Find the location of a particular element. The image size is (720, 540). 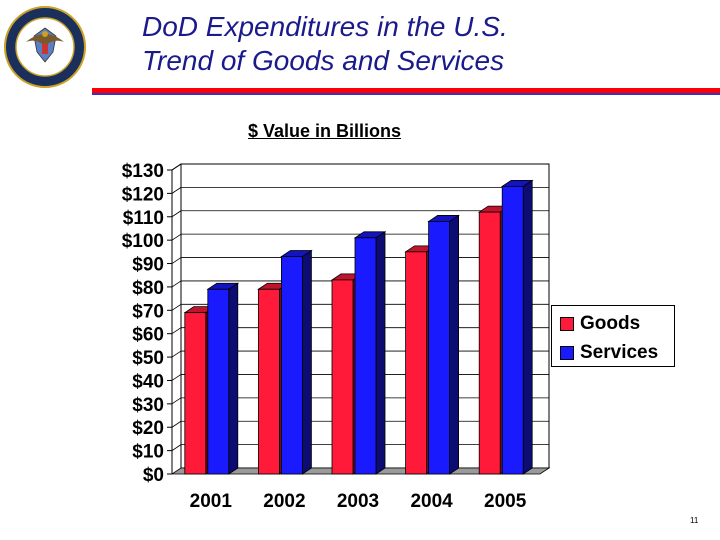

x-tick-label: 2002 is located at coordinates (284, 501).